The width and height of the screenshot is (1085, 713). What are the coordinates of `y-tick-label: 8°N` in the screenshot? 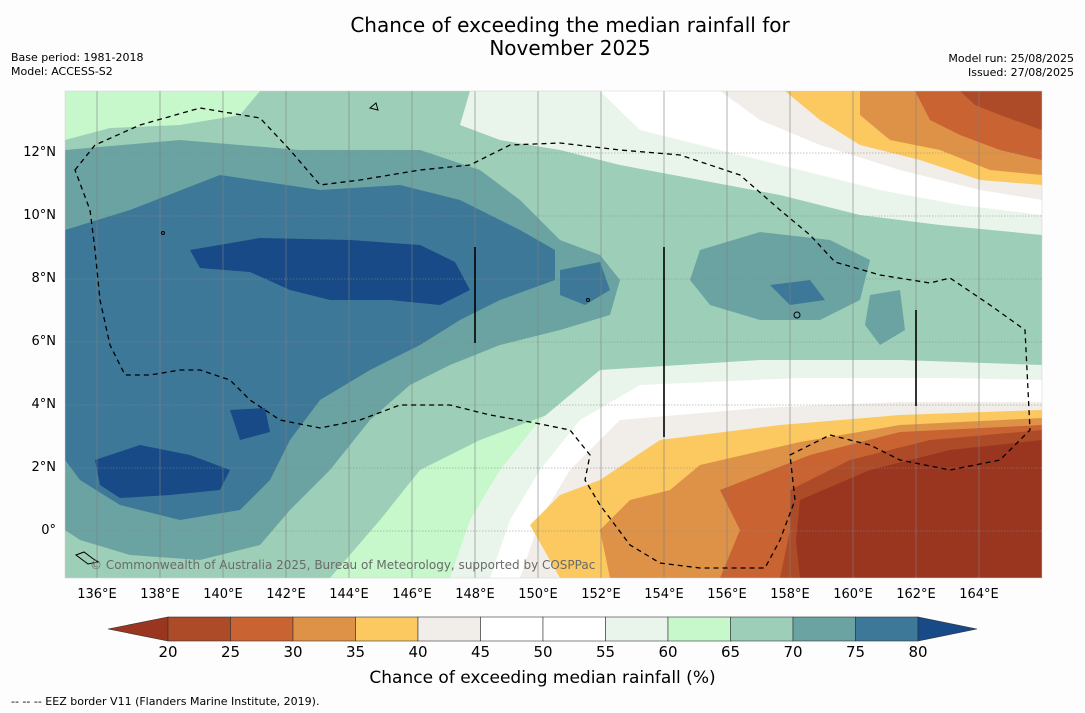 It's located at (44, 278).